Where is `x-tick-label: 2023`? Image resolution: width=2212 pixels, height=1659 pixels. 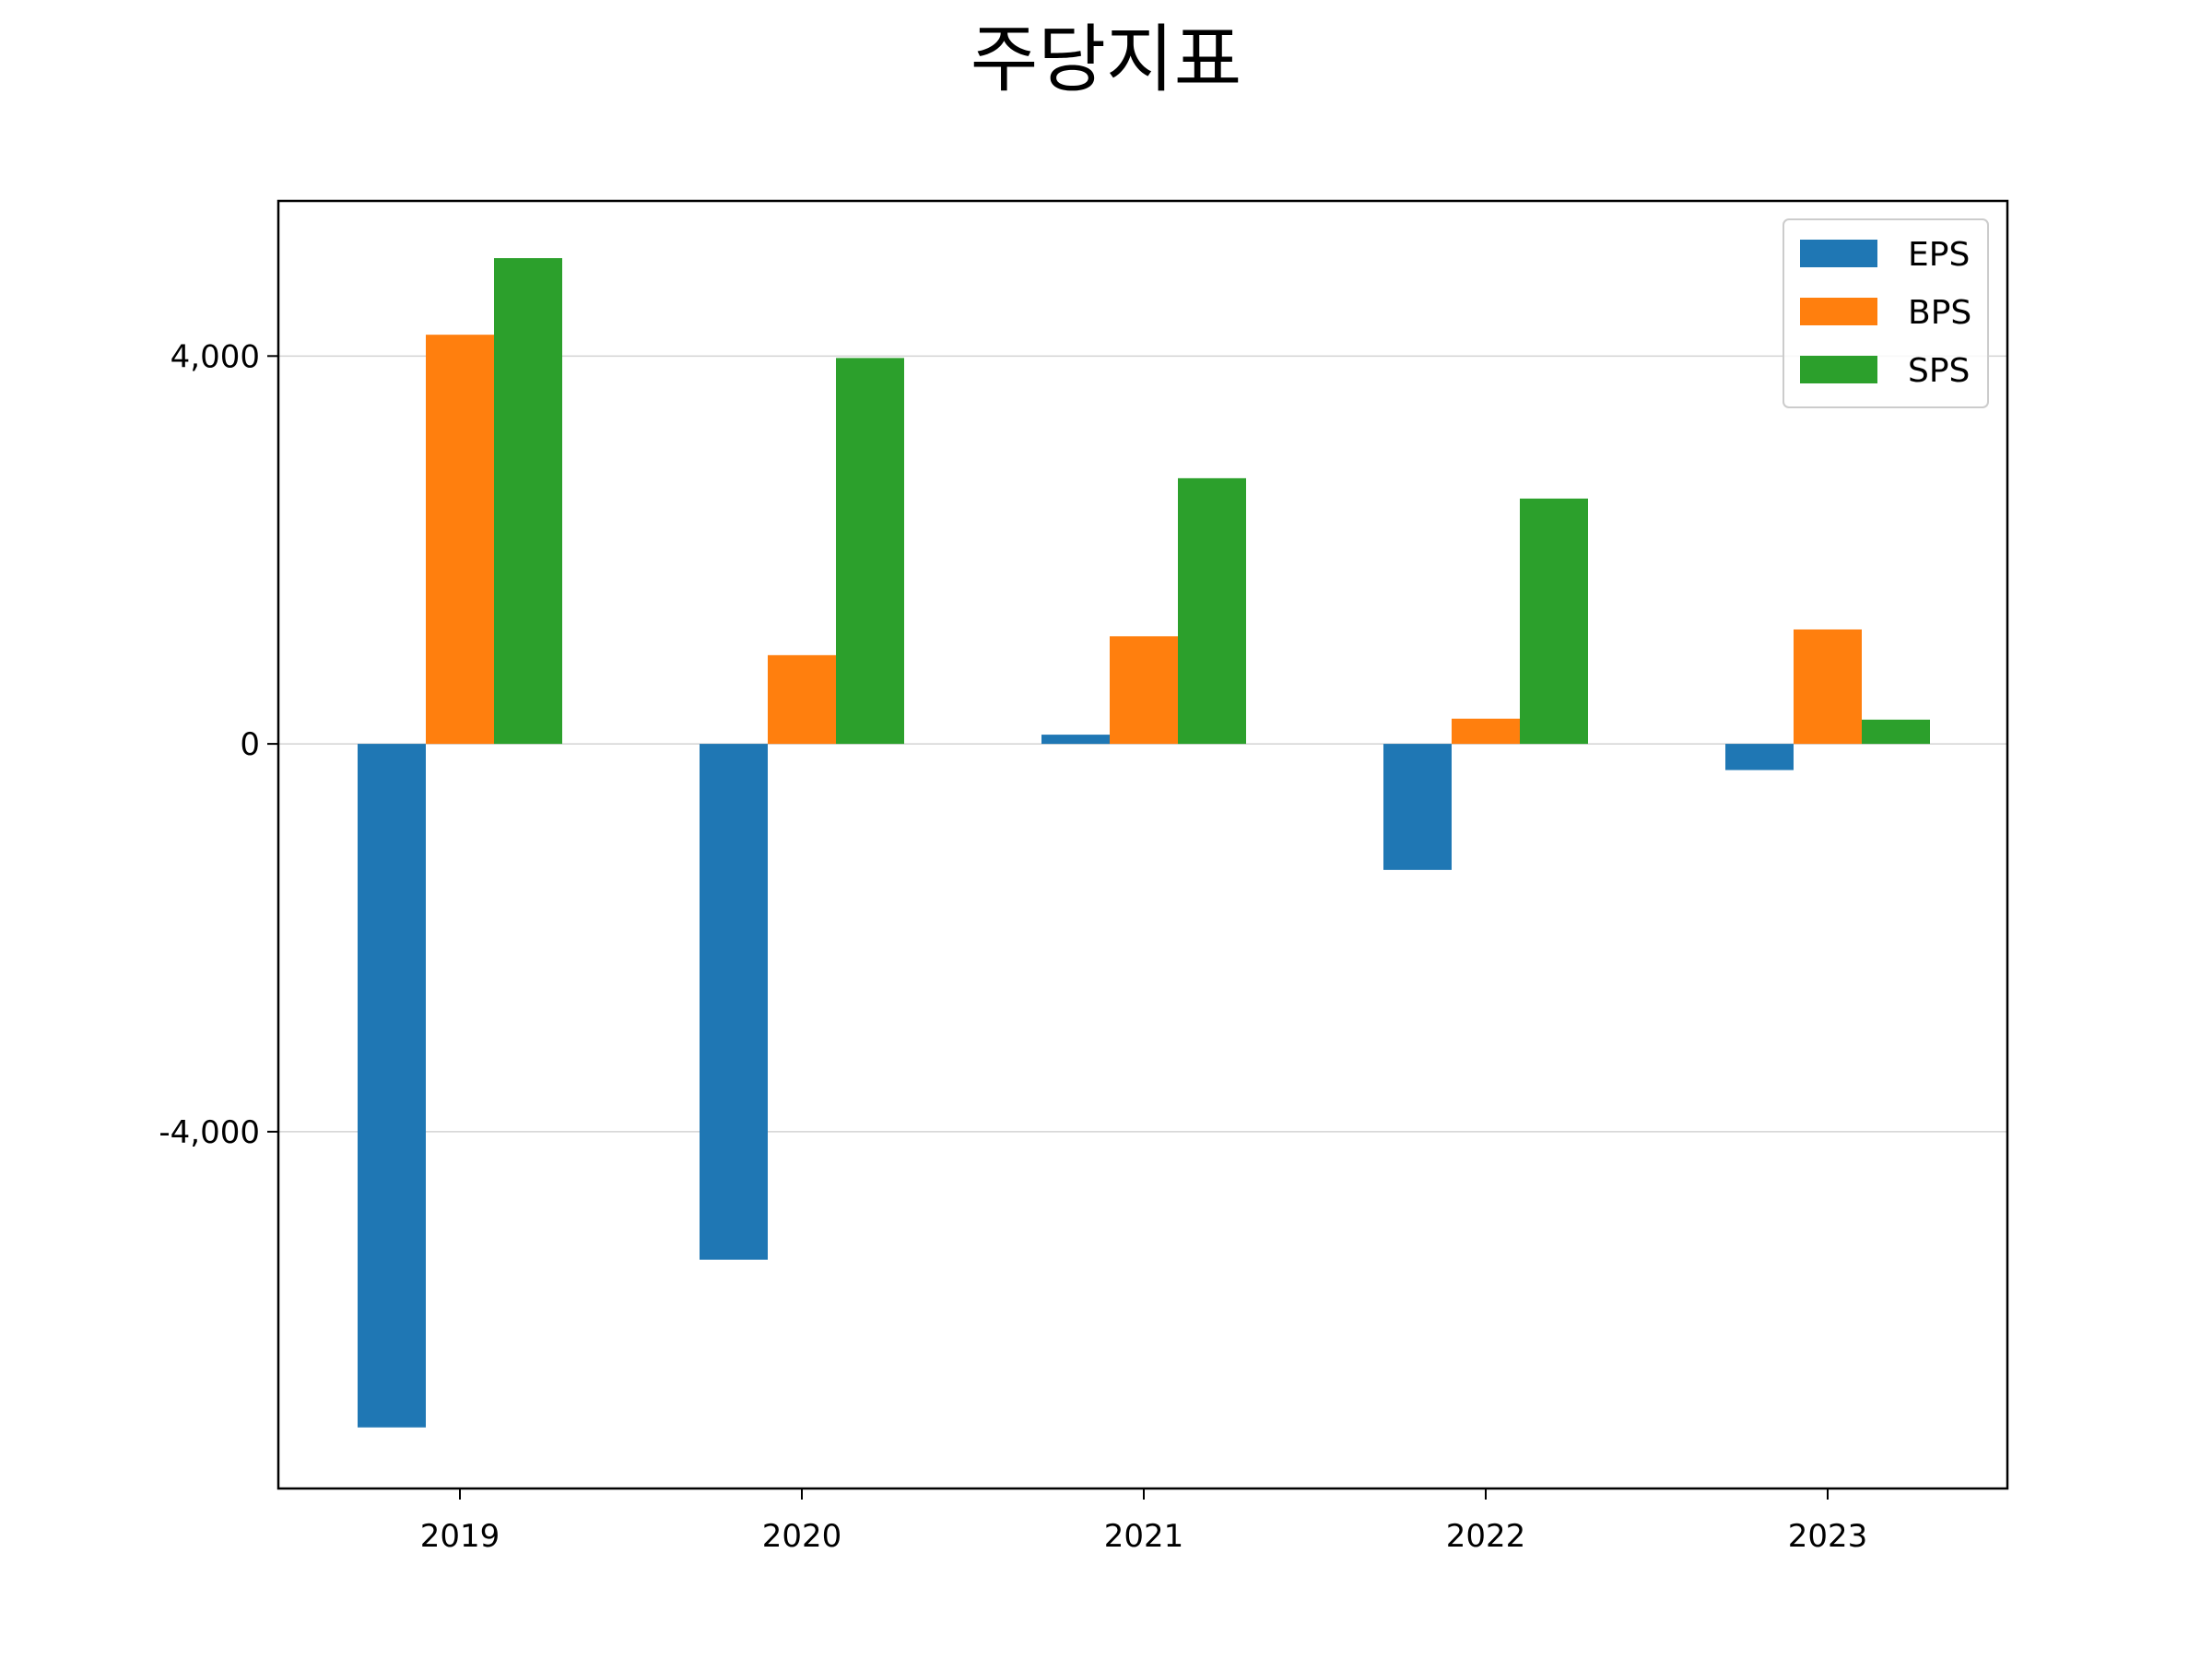
x-tick-label: 2023 is located at coordinates (1828, 1536).